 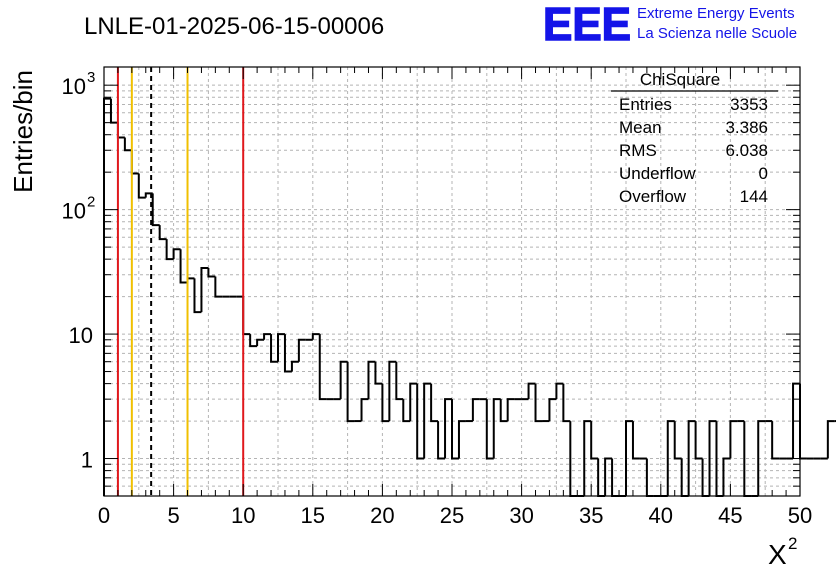 What do you see at coordinates (763, 173) in the screenshot?
I see `stats-value-underflow: 0` at bounding box center [763, 173].